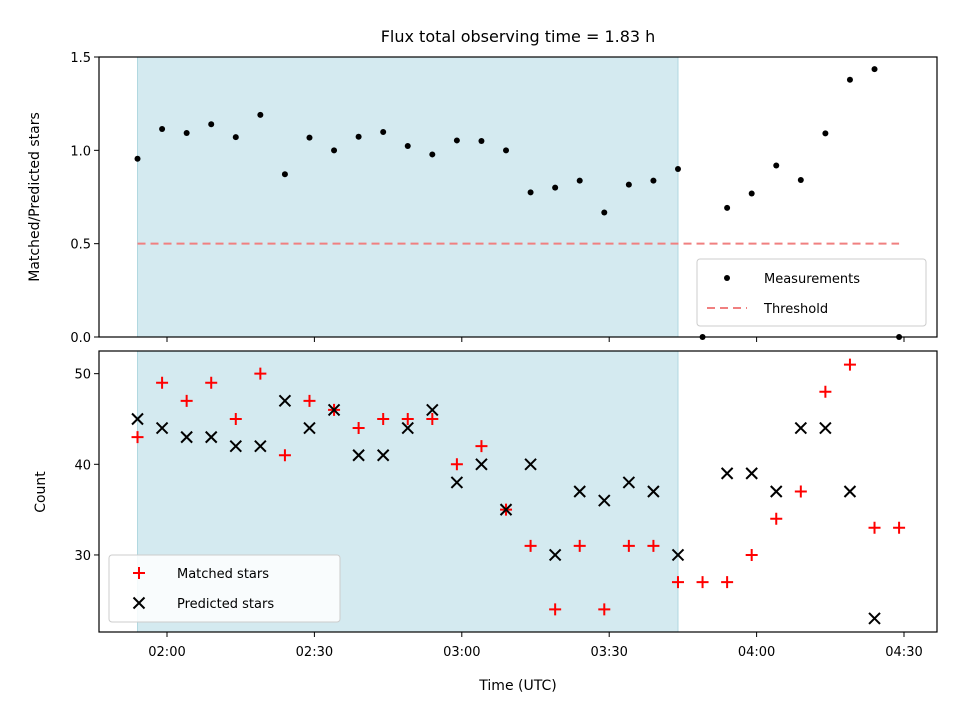  What do you see at coordinates (223, 574) in the screenshot?
I see `legend-label: Matched stars` at bounding box center [223, 574].